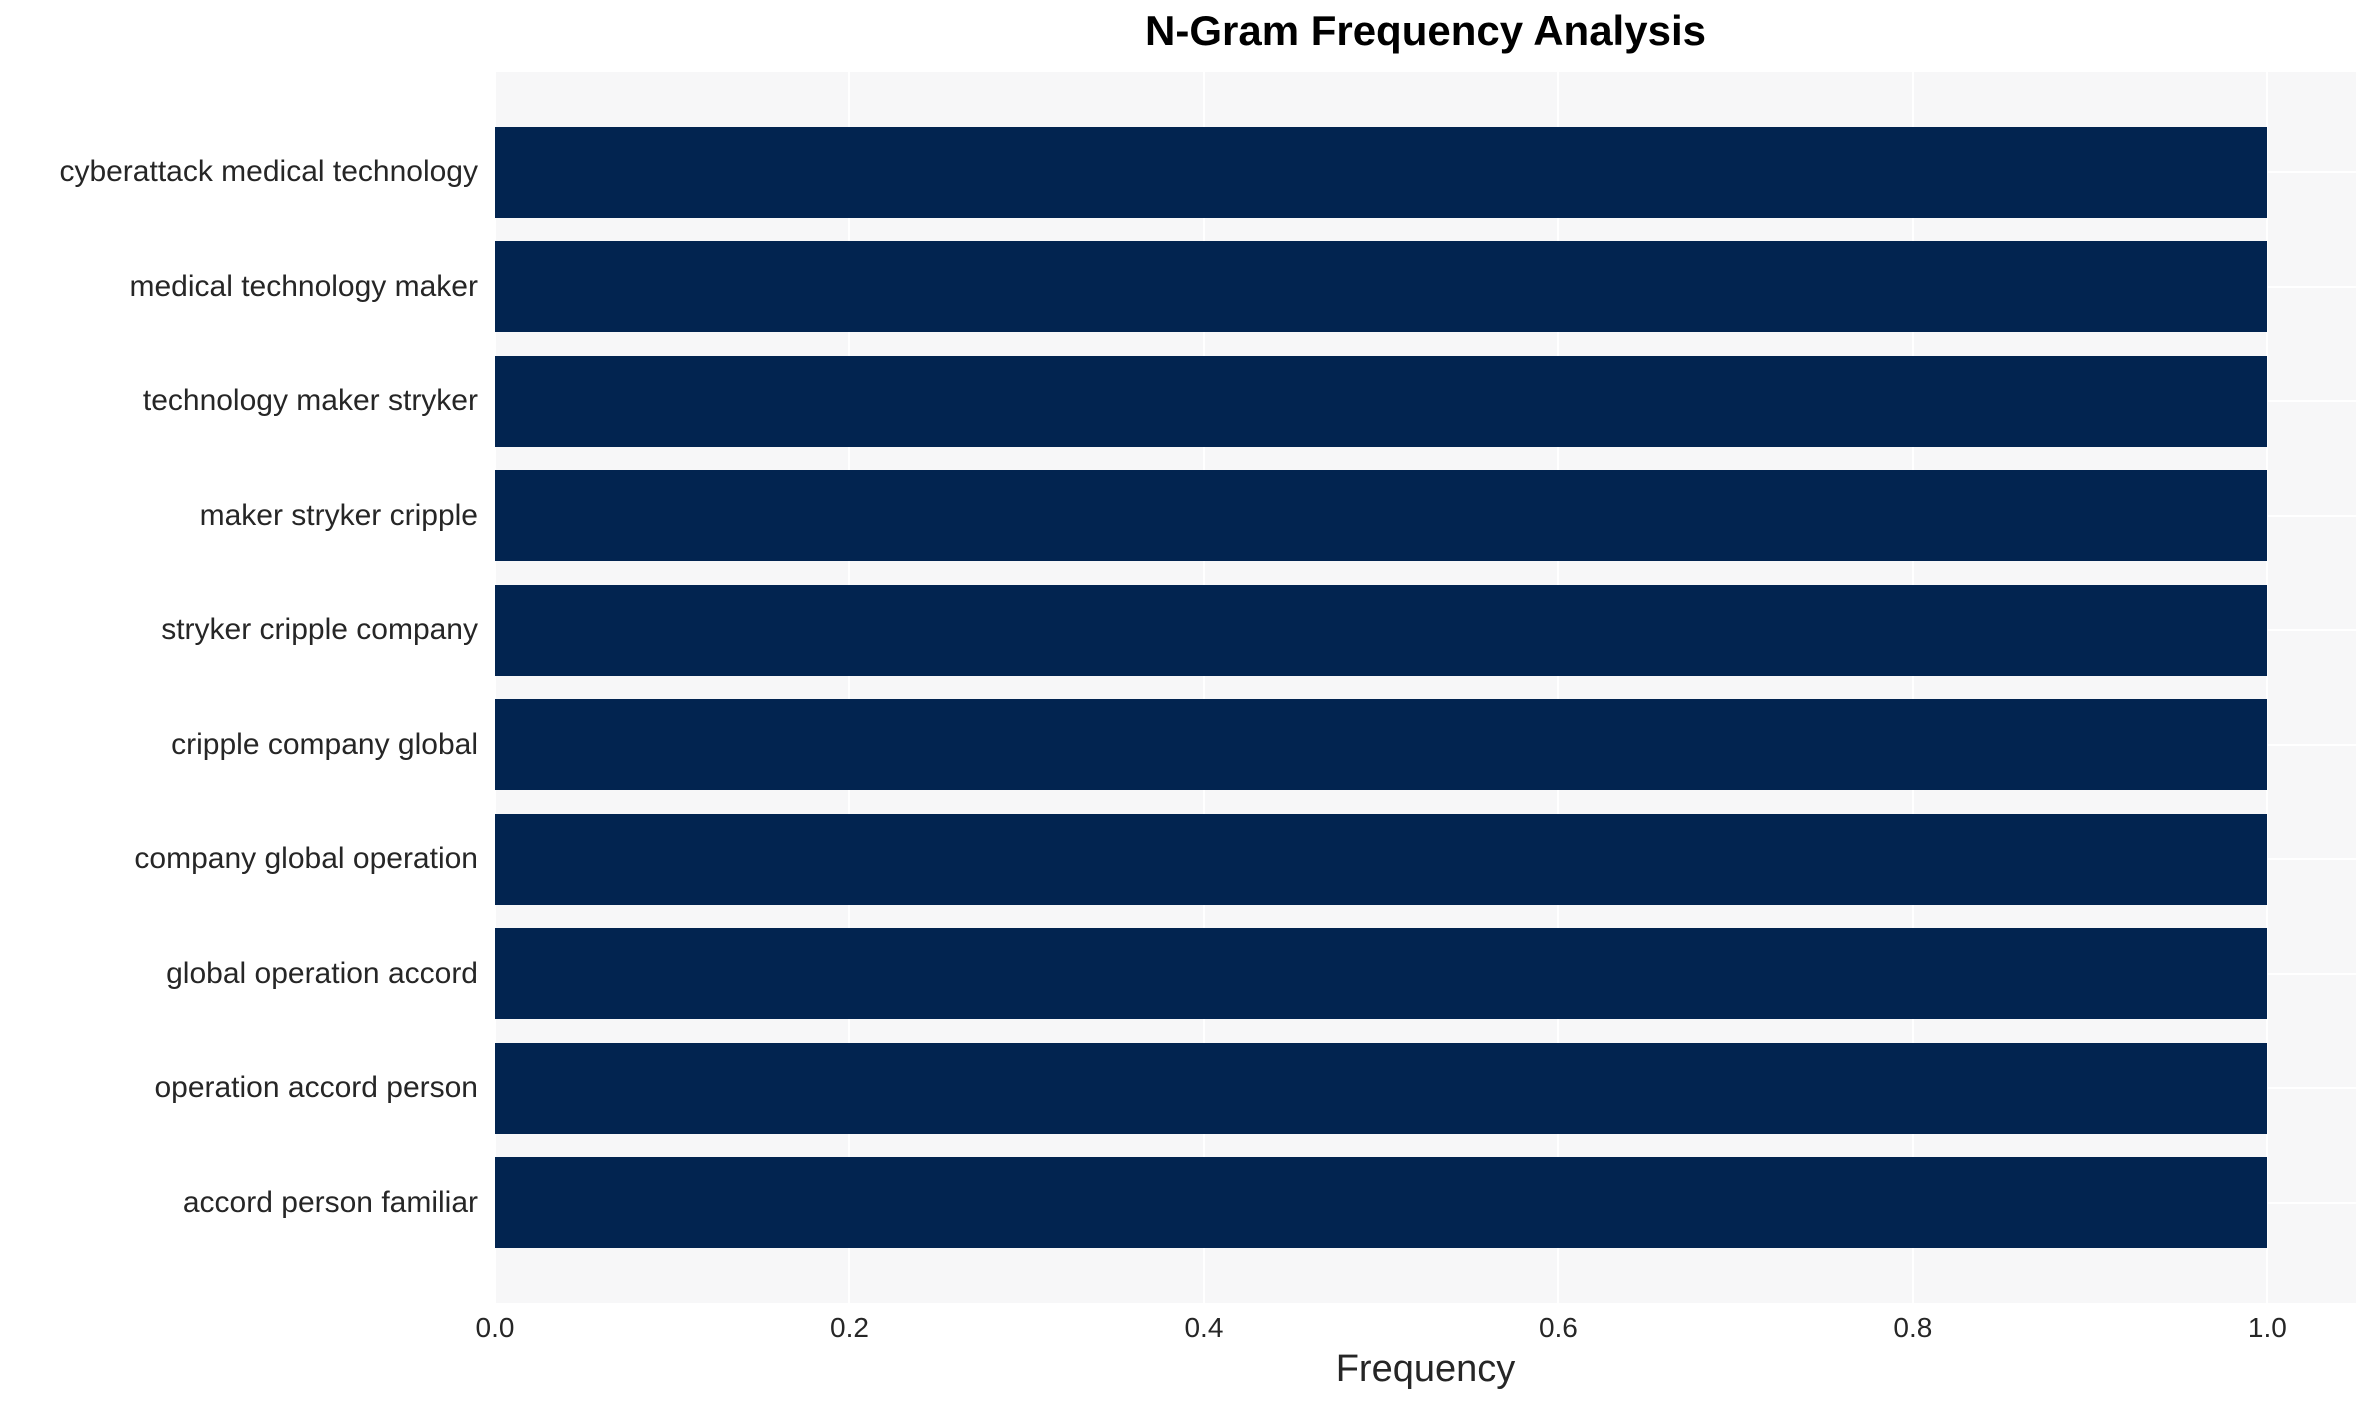  Describe the element at coordinates (1913, 1327) in the screenshot. I see `x-tick-label: 0.8` at that location.